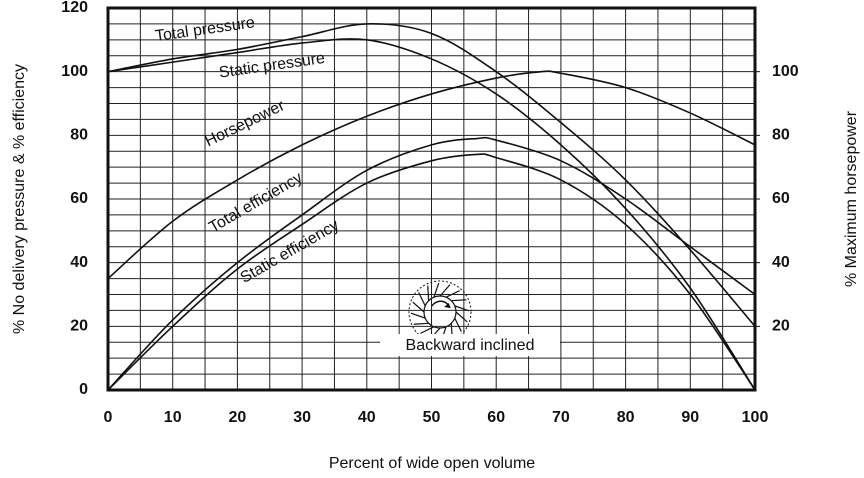 This screenshot has width=864, height=478. What do you see at coordinates (173, 417) in the screenshot?
I see `x-tick-label: 10` at bounding box center [173, 417].